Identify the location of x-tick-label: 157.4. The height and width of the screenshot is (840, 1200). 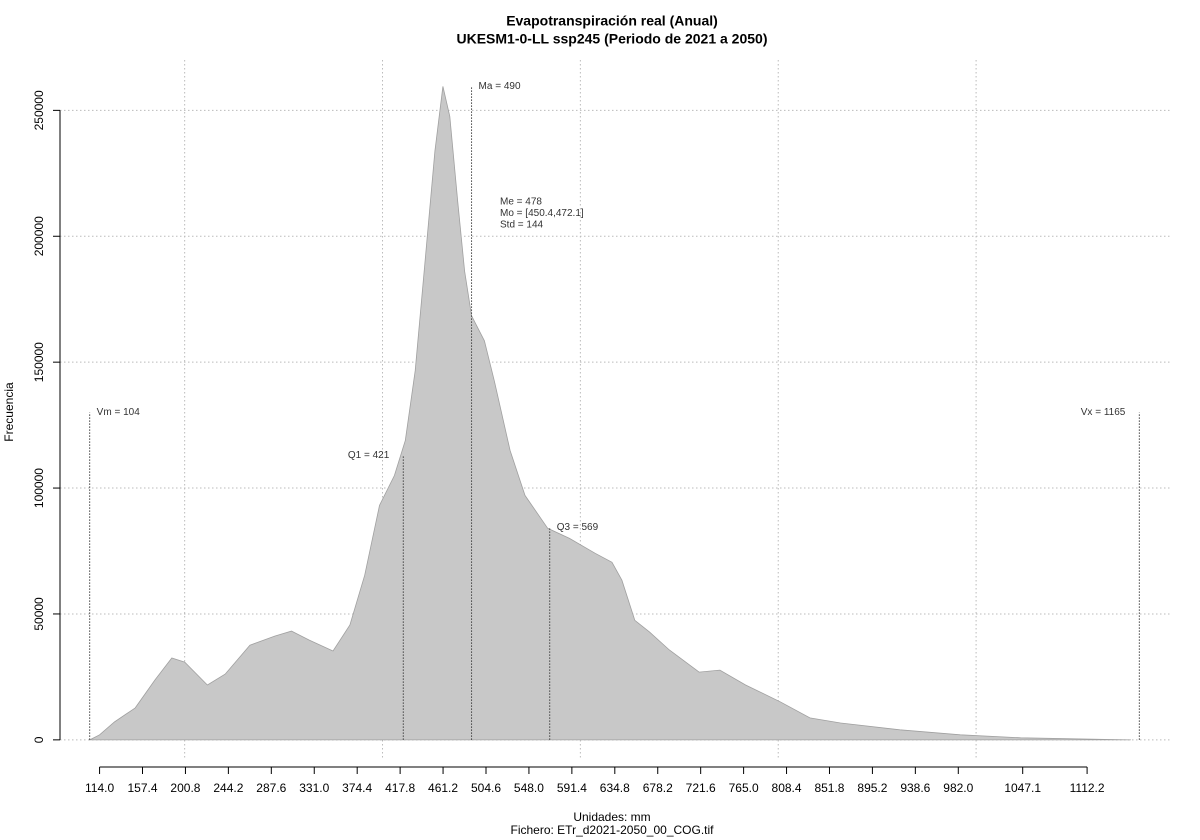
(142, 788).